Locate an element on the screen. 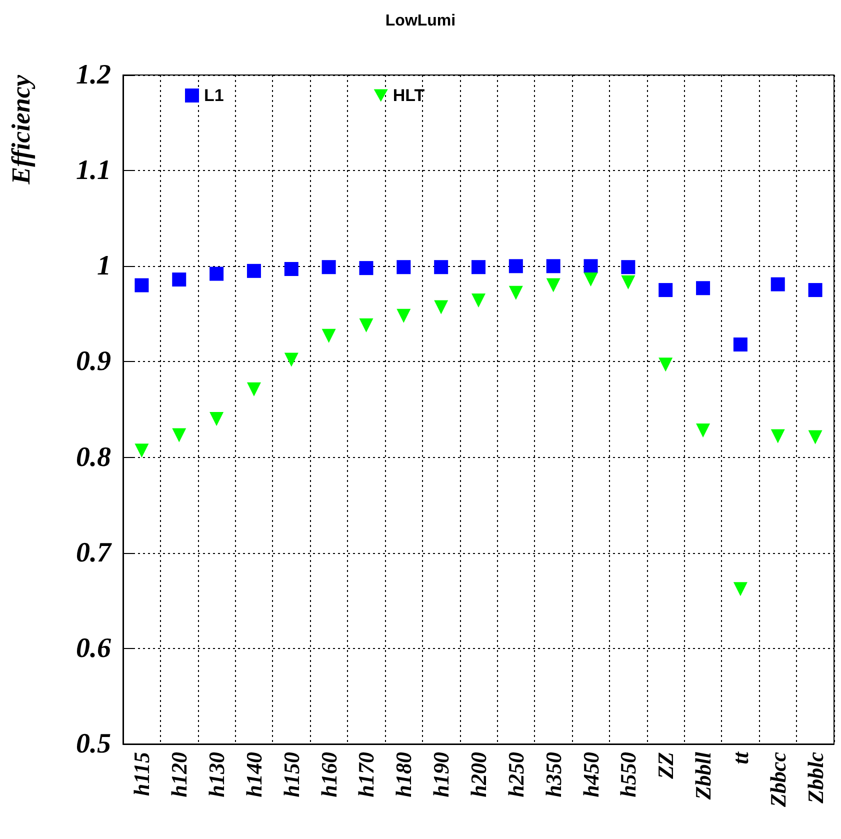 The height and width of the screenshot is (839, 841). y-tick-label: 1.2 is located at coordinates (93, 75).